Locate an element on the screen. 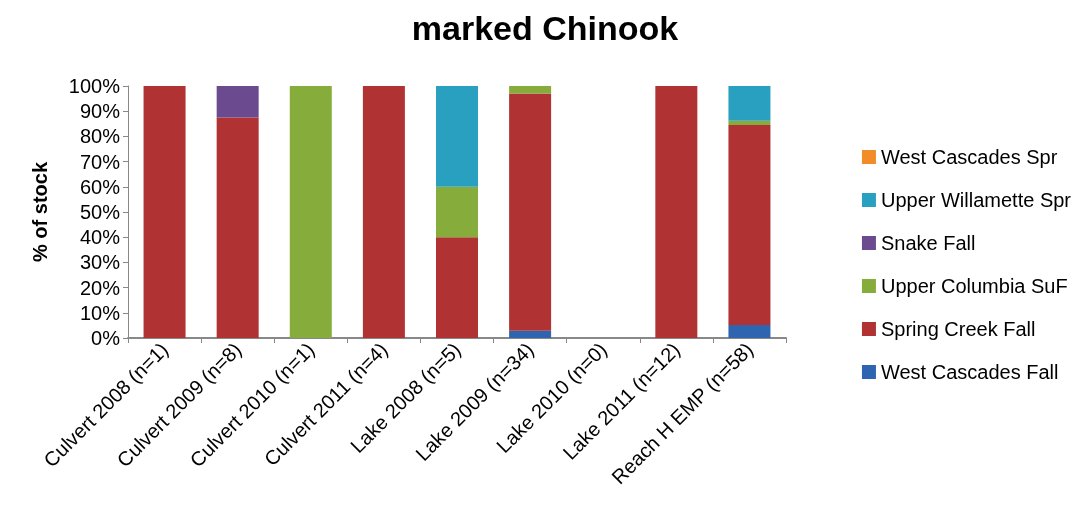  legend-label: Upper Columbia SuF is located at coordinates (974, 286).